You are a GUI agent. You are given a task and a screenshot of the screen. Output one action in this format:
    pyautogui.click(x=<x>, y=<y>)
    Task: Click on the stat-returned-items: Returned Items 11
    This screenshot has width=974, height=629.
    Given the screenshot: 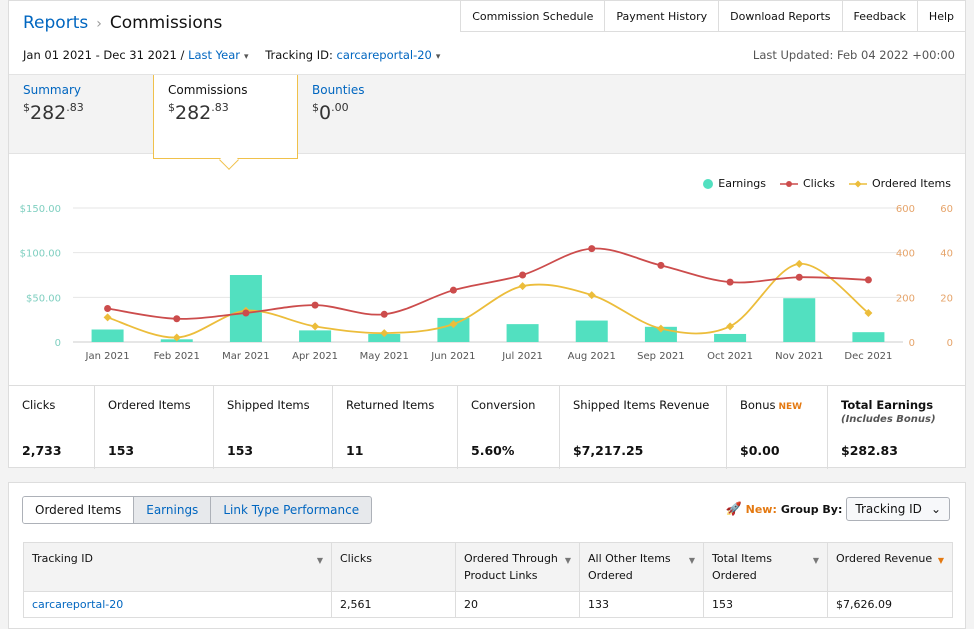 What is the action you would take?
    pyautogui.click(x=395, y=427)
    